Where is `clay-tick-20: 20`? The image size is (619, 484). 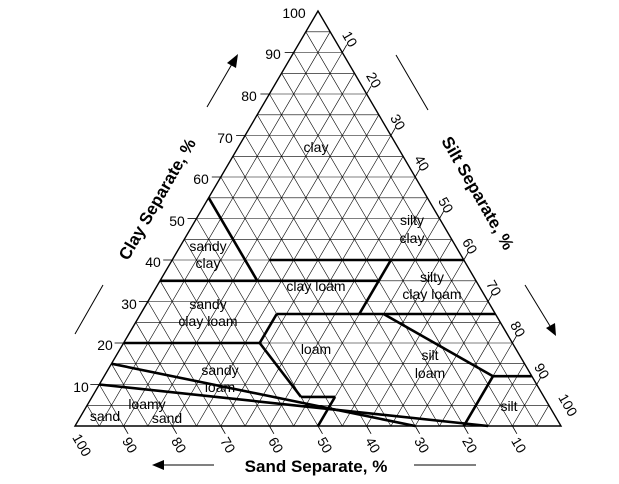
clay-tick-20: 20 is located at coordinates (105, 345).